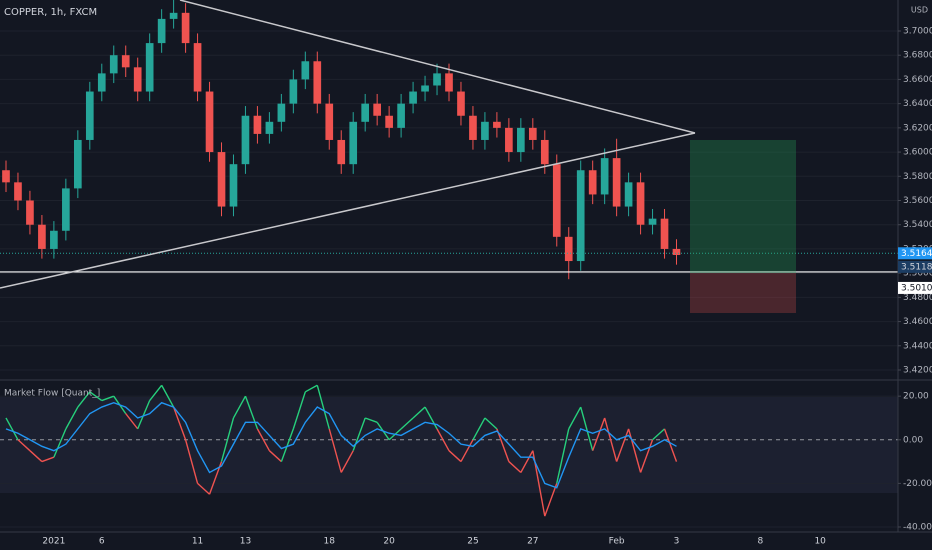 This screenshot has height=550, width=932. I want to click on y-tick-label: 3.5000, so click(917, 274).